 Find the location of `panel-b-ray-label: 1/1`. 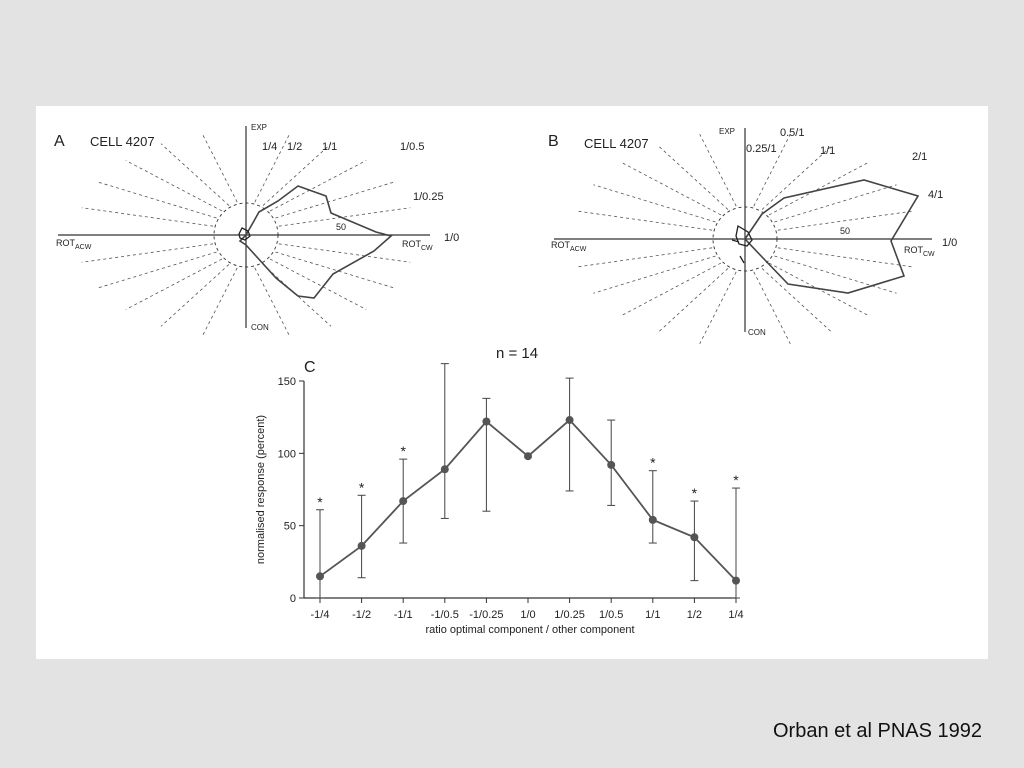

panel-b-ray-label: 1/1 is located at coordinates (827, 151).